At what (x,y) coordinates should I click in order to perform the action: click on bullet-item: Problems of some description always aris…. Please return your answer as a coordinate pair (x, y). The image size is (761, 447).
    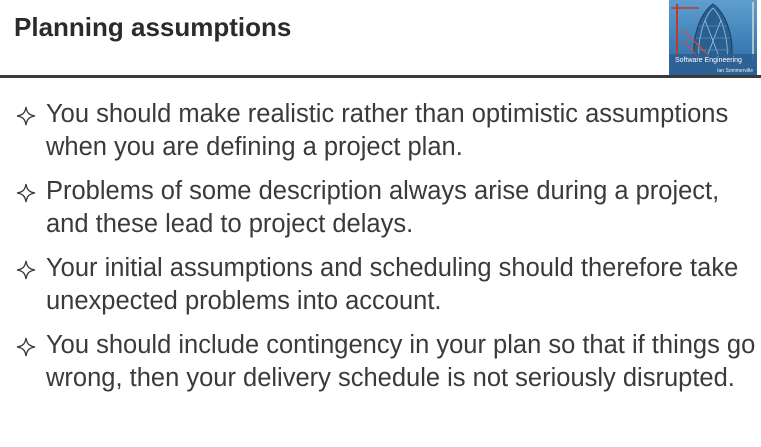
    Looking at the image, I should click on (380, 208).